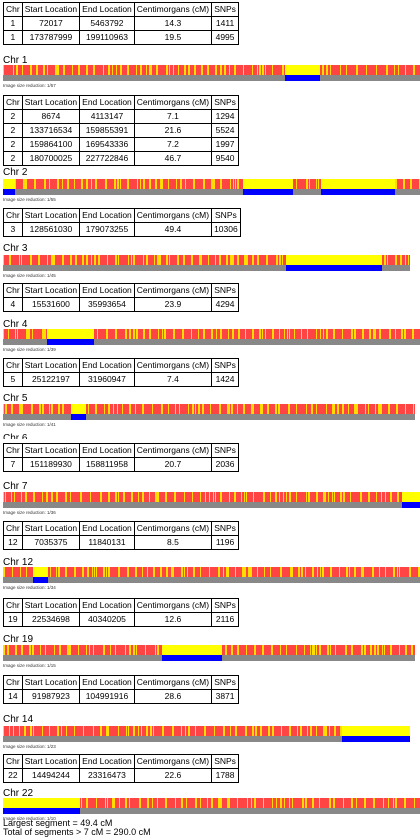 This screenshot has width=420, height=837. I want to click on cell: 1294, so click(225, 116).